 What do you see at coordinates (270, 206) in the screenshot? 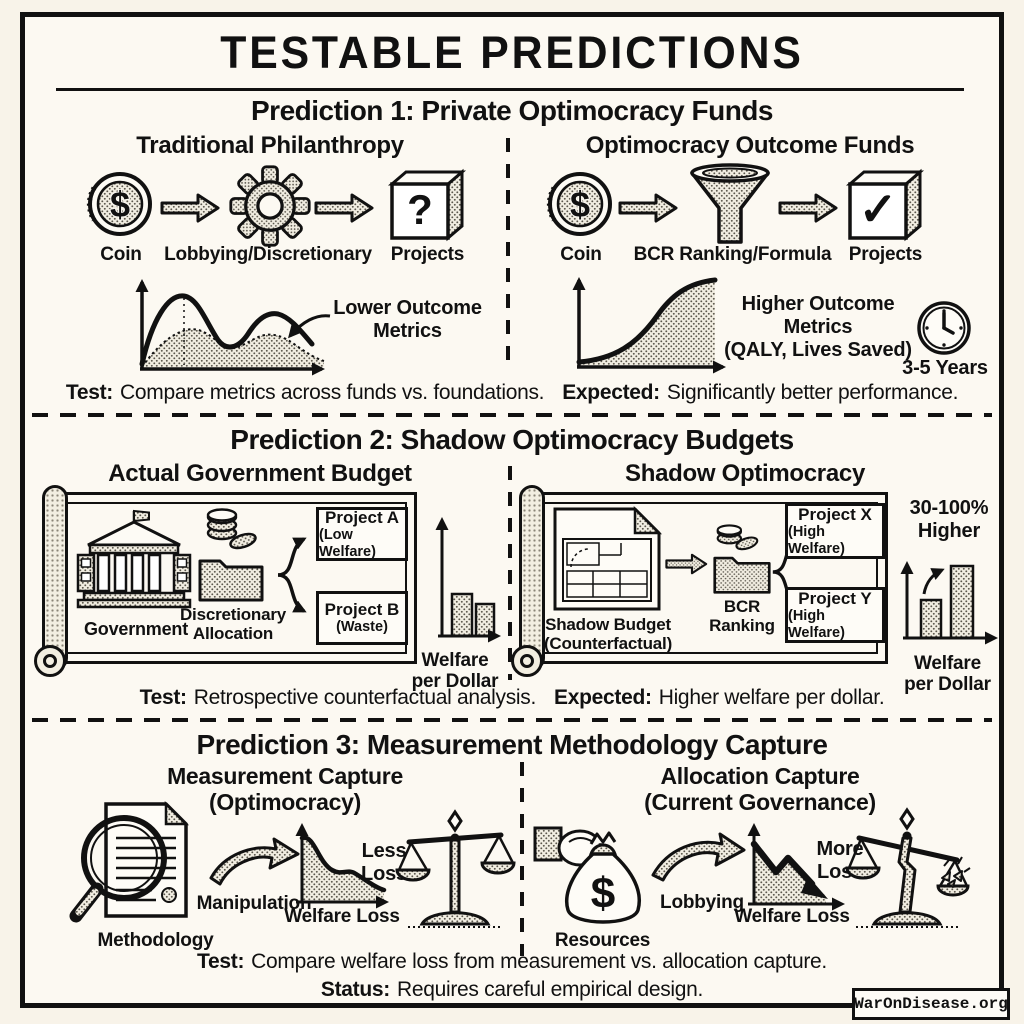
I see `gear-icon` at bounding box center [270, 206].